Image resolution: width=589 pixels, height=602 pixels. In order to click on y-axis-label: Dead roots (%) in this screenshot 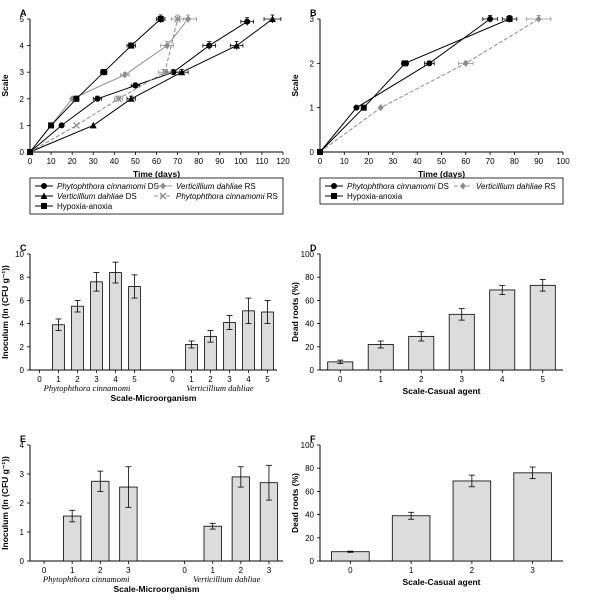, I will do `click(295, 503)`.